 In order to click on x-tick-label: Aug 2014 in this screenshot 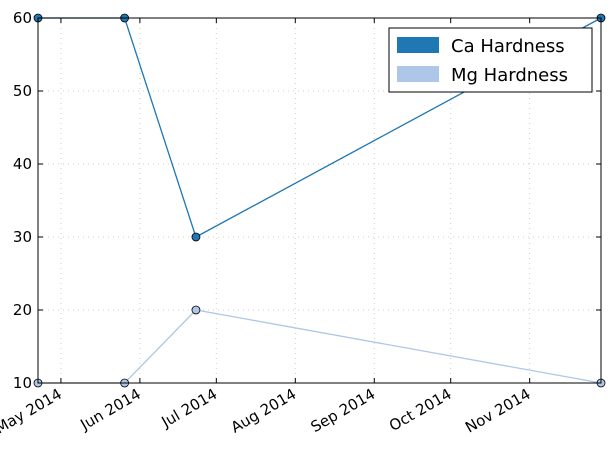, I will do `click(264, 411)`.